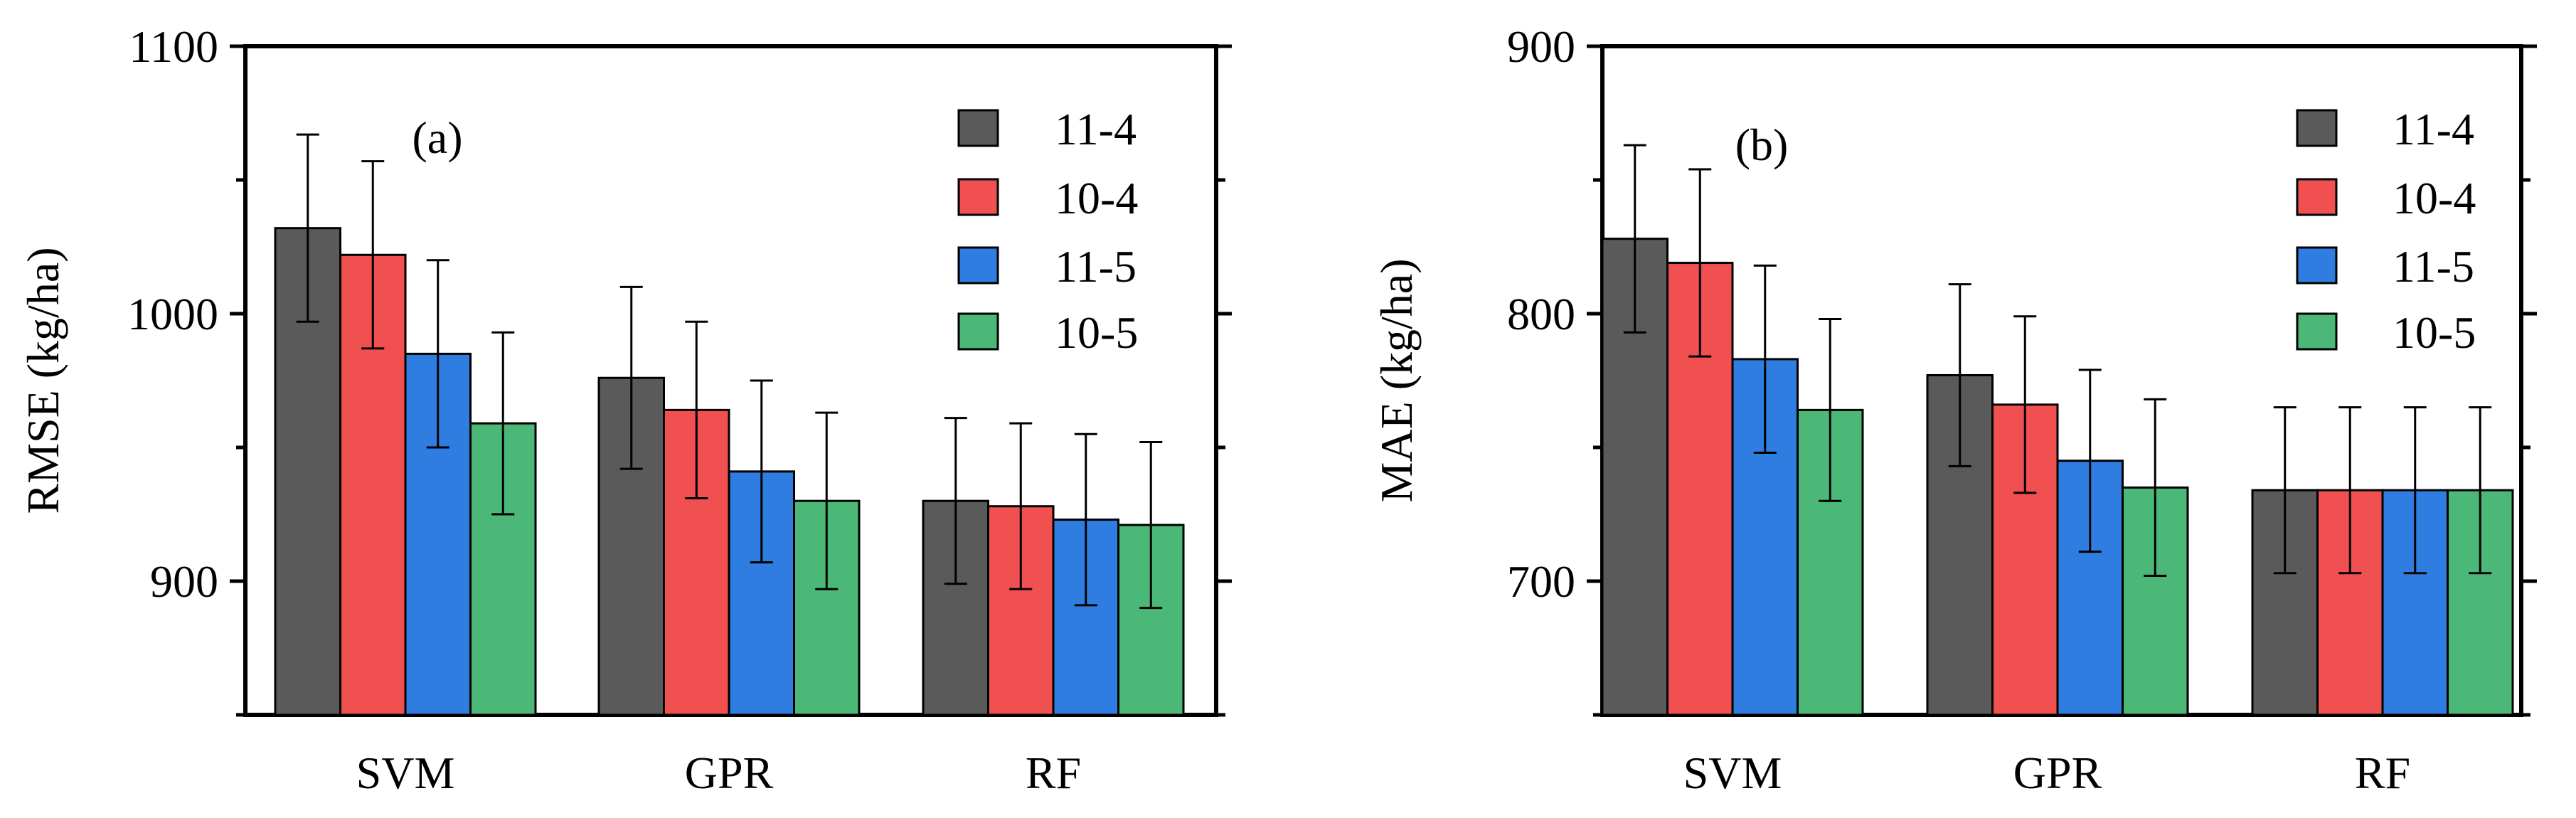 The height and width of the screenshot is (818, 2576). I want to click on y-tick-label: 700, so click(1541, 581).